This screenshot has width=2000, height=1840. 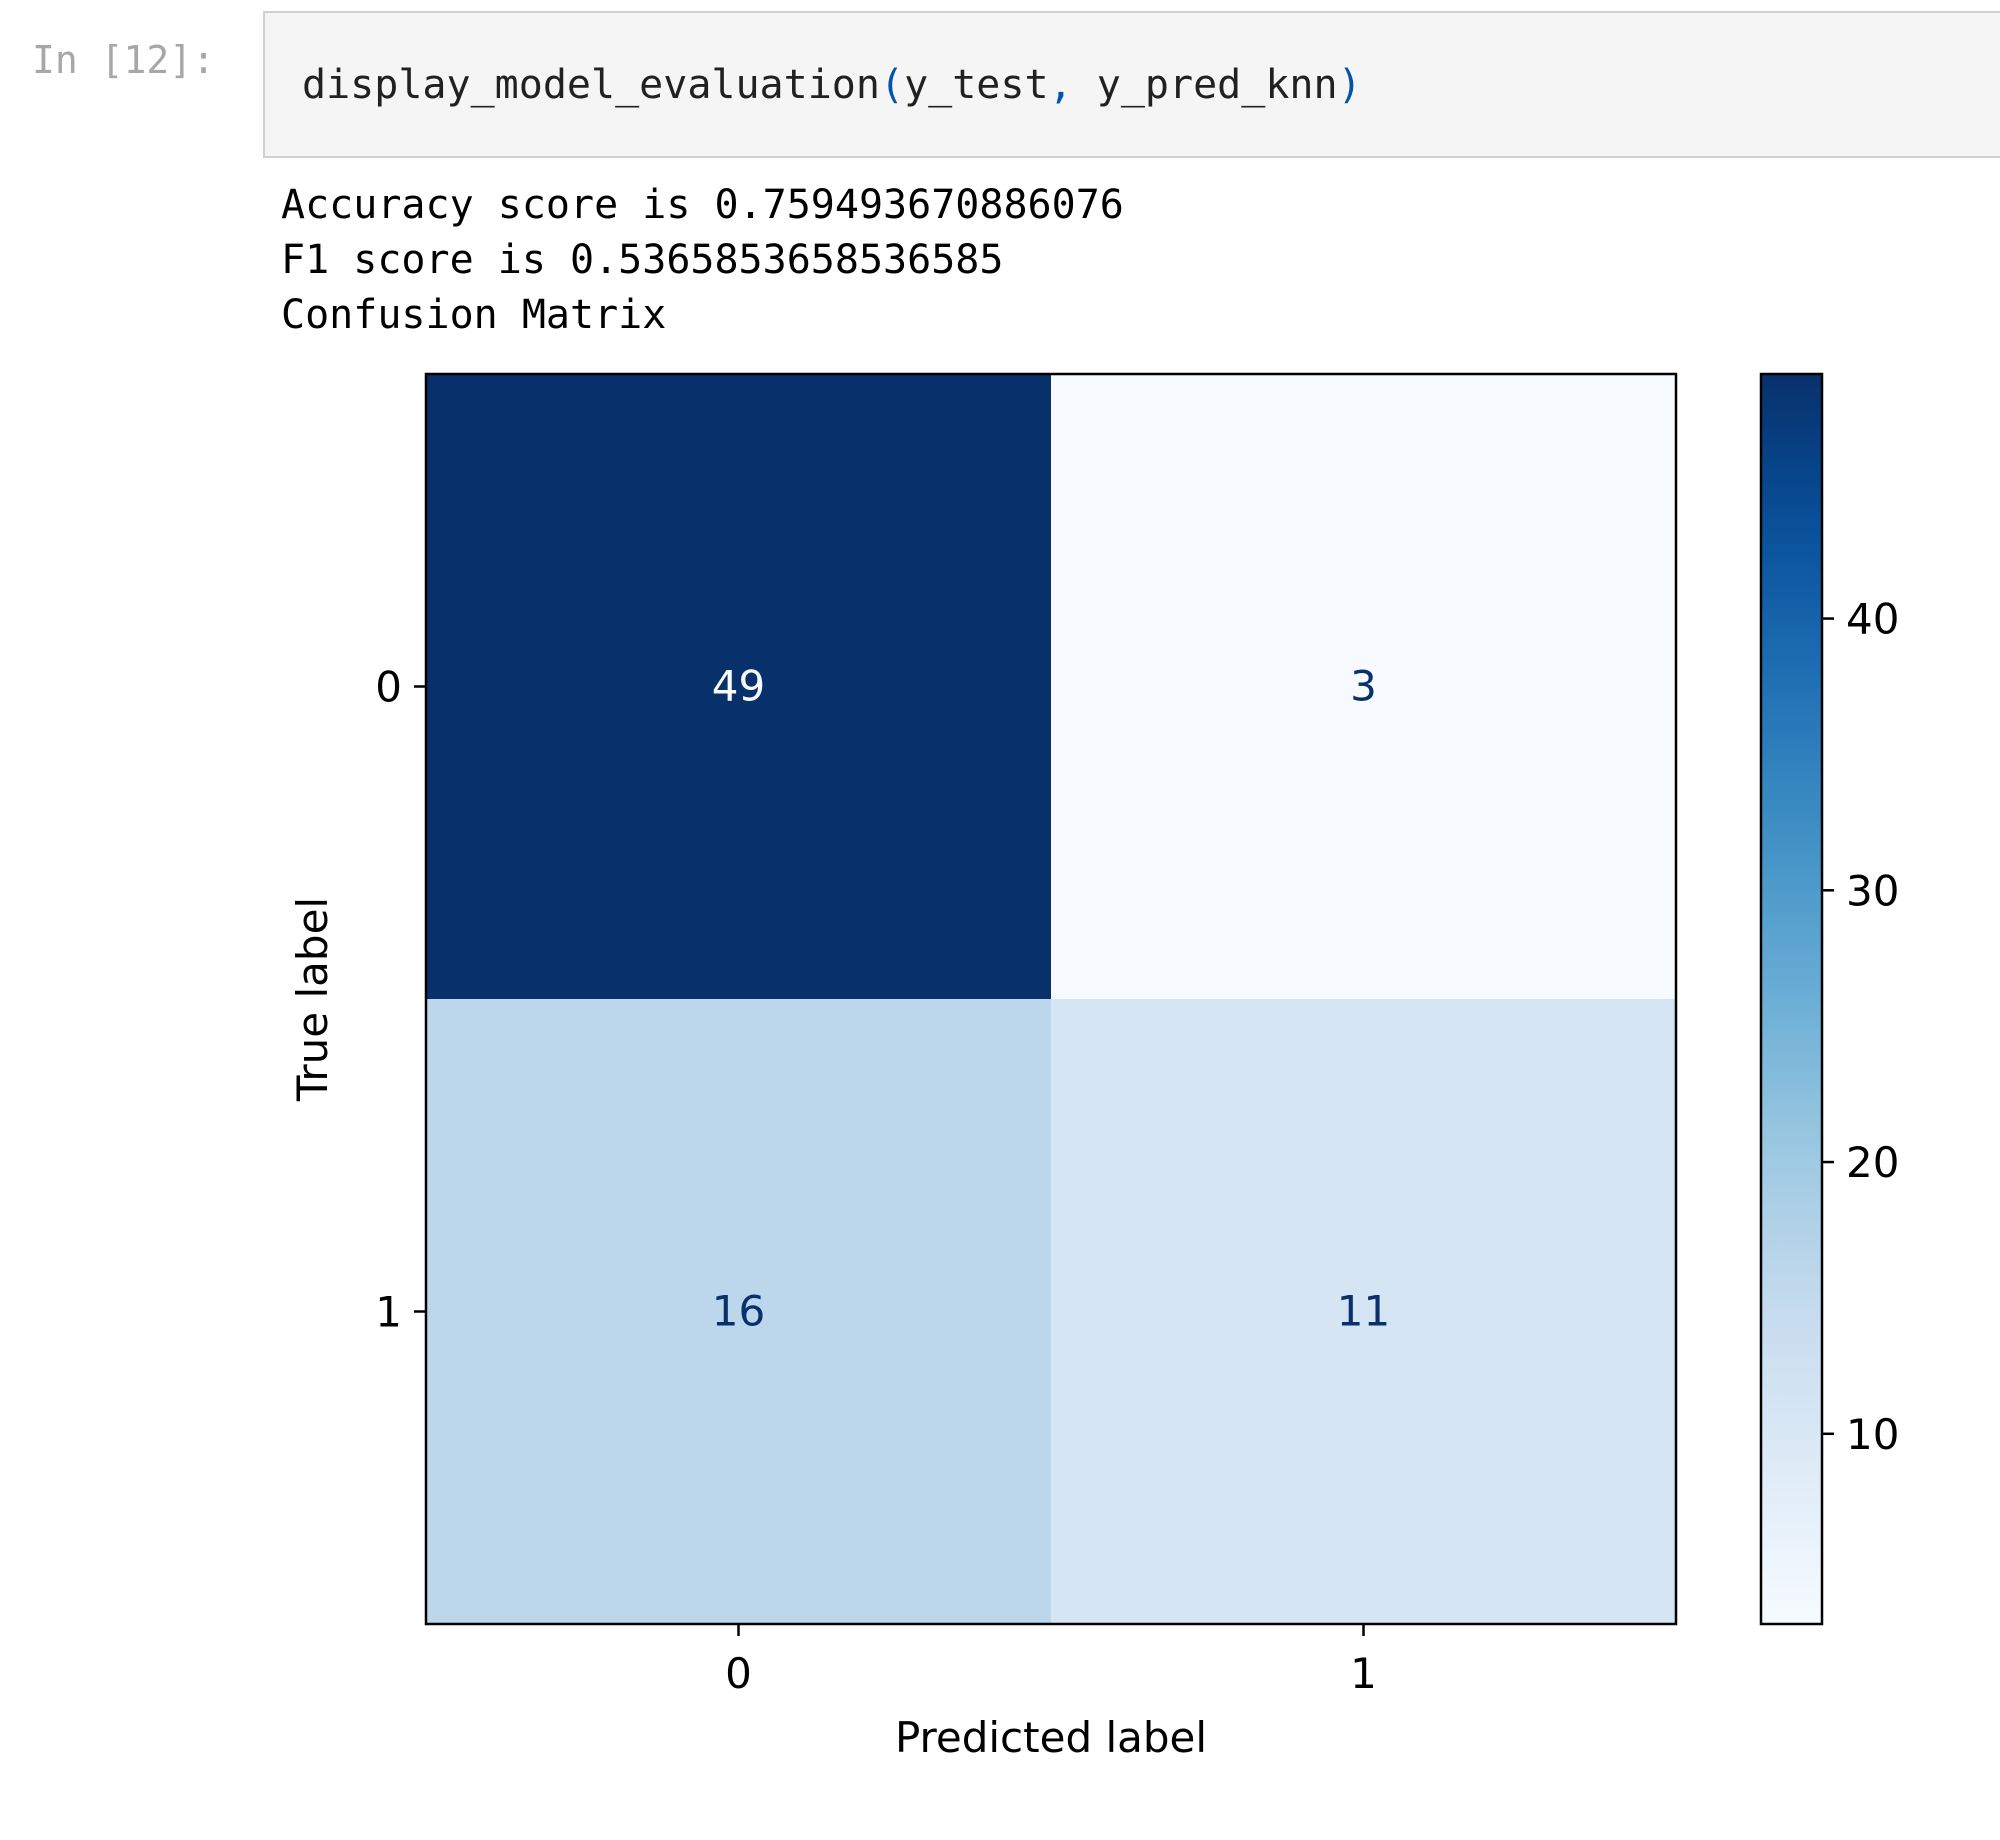 I want to click on cell-value-label: 49, so click(x=738, y=686).